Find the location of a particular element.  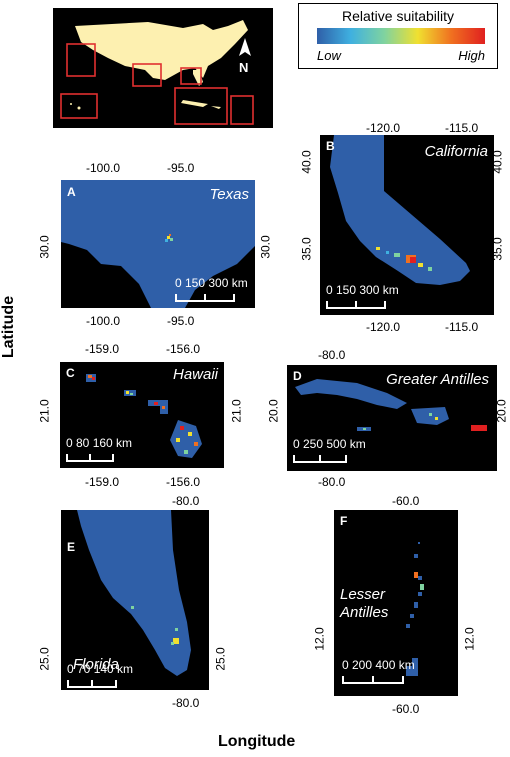

panel-e-map: E Florida is located at coordinates (135, 600).